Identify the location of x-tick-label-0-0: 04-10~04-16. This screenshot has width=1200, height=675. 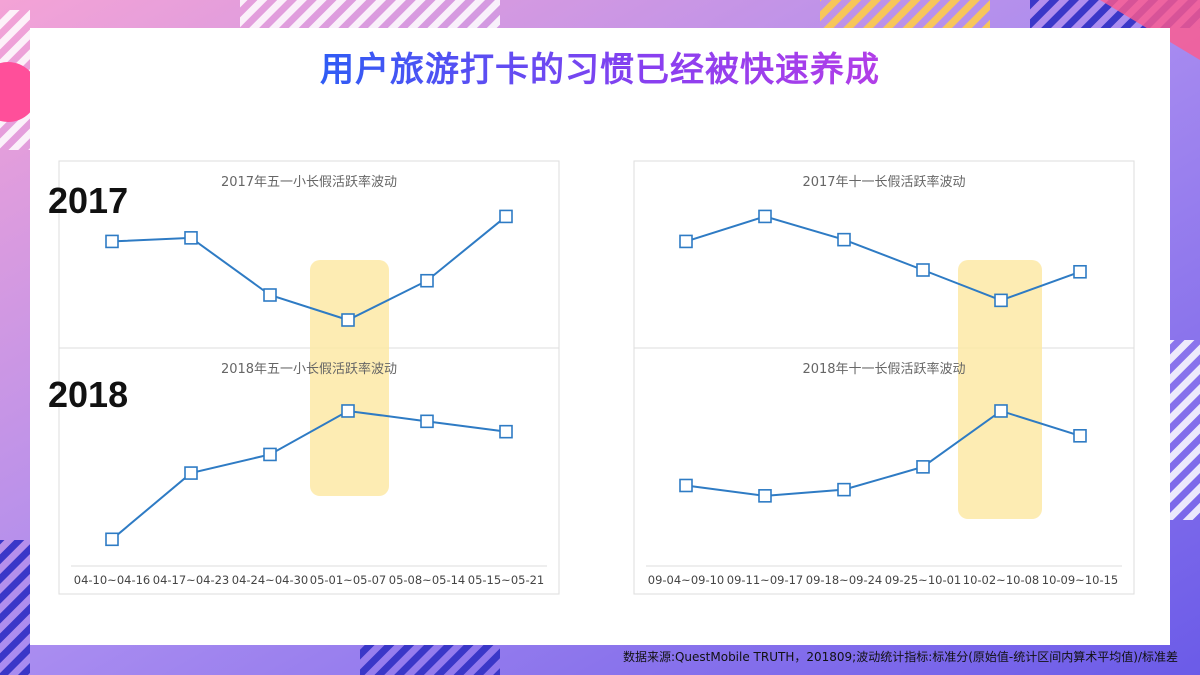
(112, 580).